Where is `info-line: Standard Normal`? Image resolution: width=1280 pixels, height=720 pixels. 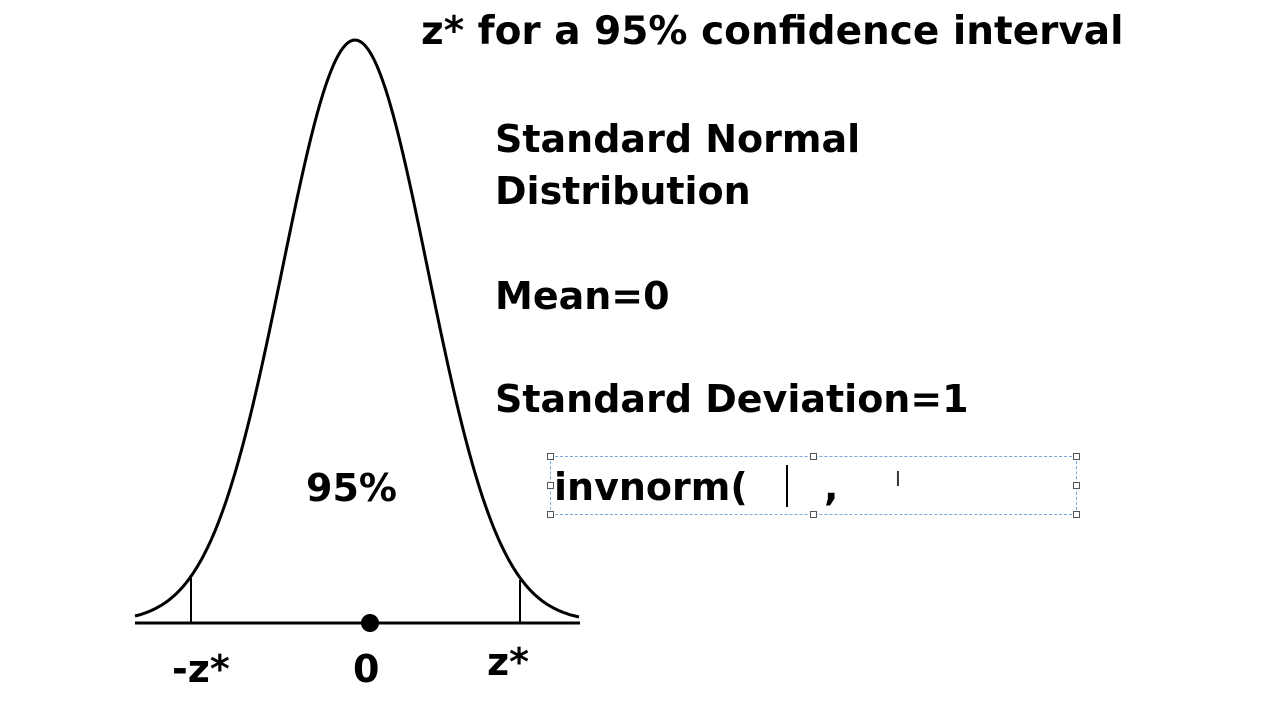
info-line: Standard Normal is located at coordinates (678, 139).